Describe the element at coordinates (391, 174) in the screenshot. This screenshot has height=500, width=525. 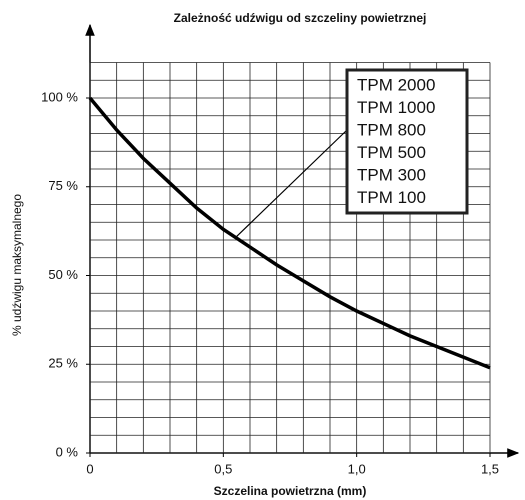
I see `annotation-text: TPM 300` at that location.